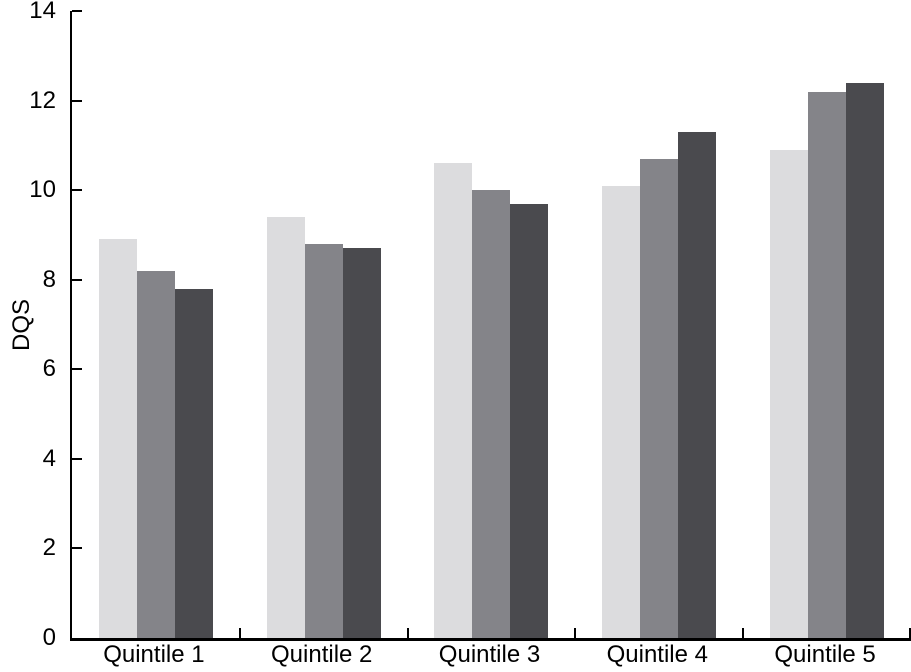  I want to click on y-tick-label: 8, so click(49, 279).